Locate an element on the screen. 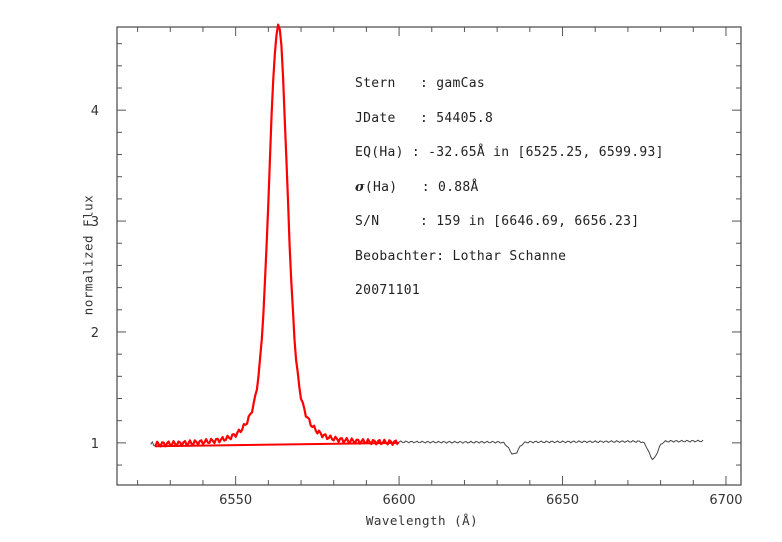  y-tick-label: 1 is located at coordinates (95, 444).